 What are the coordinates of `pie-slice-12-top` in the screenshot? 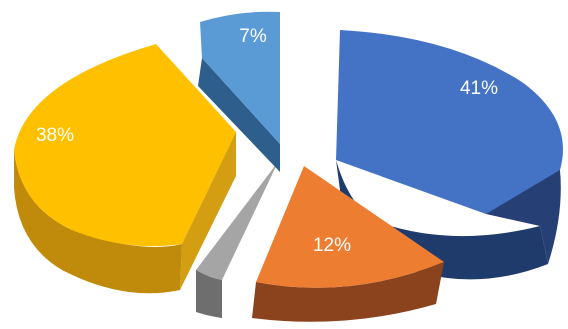 It's located at (350, 227).